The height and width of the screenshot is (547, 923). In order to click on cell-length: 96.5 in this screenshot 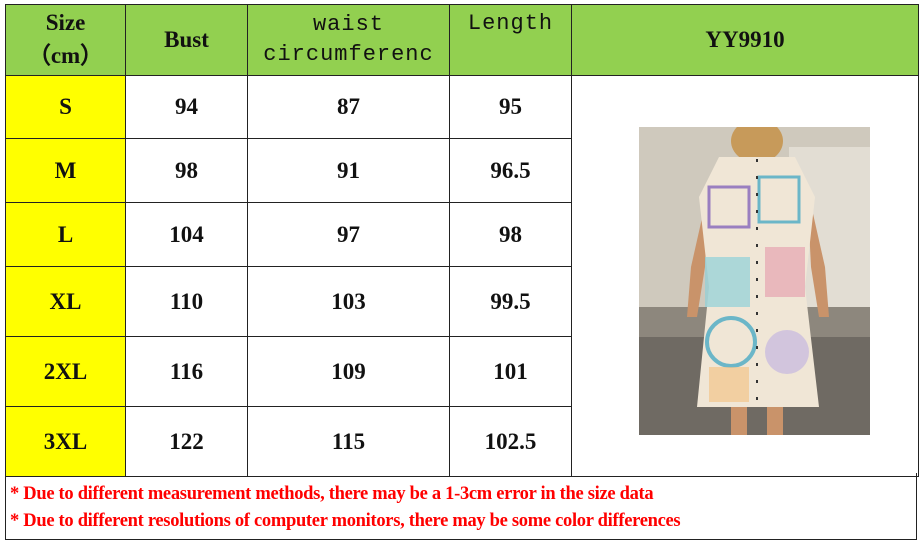, I will do `click(510, 170)`.